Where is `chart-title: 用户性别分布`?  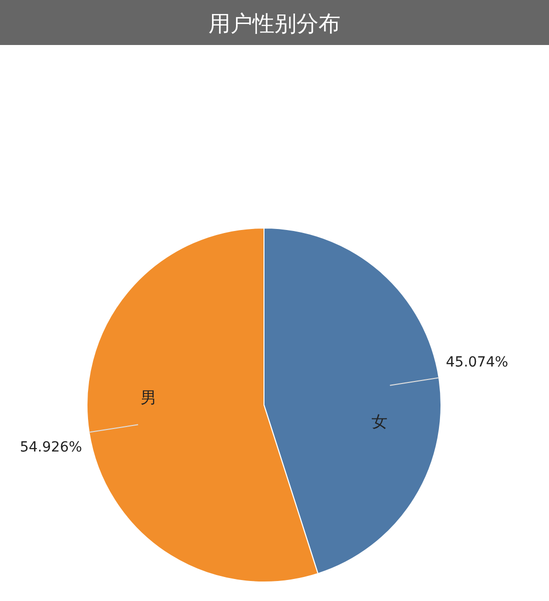 chart-title: 用户性别分布 is located at coordinates (274, 24).